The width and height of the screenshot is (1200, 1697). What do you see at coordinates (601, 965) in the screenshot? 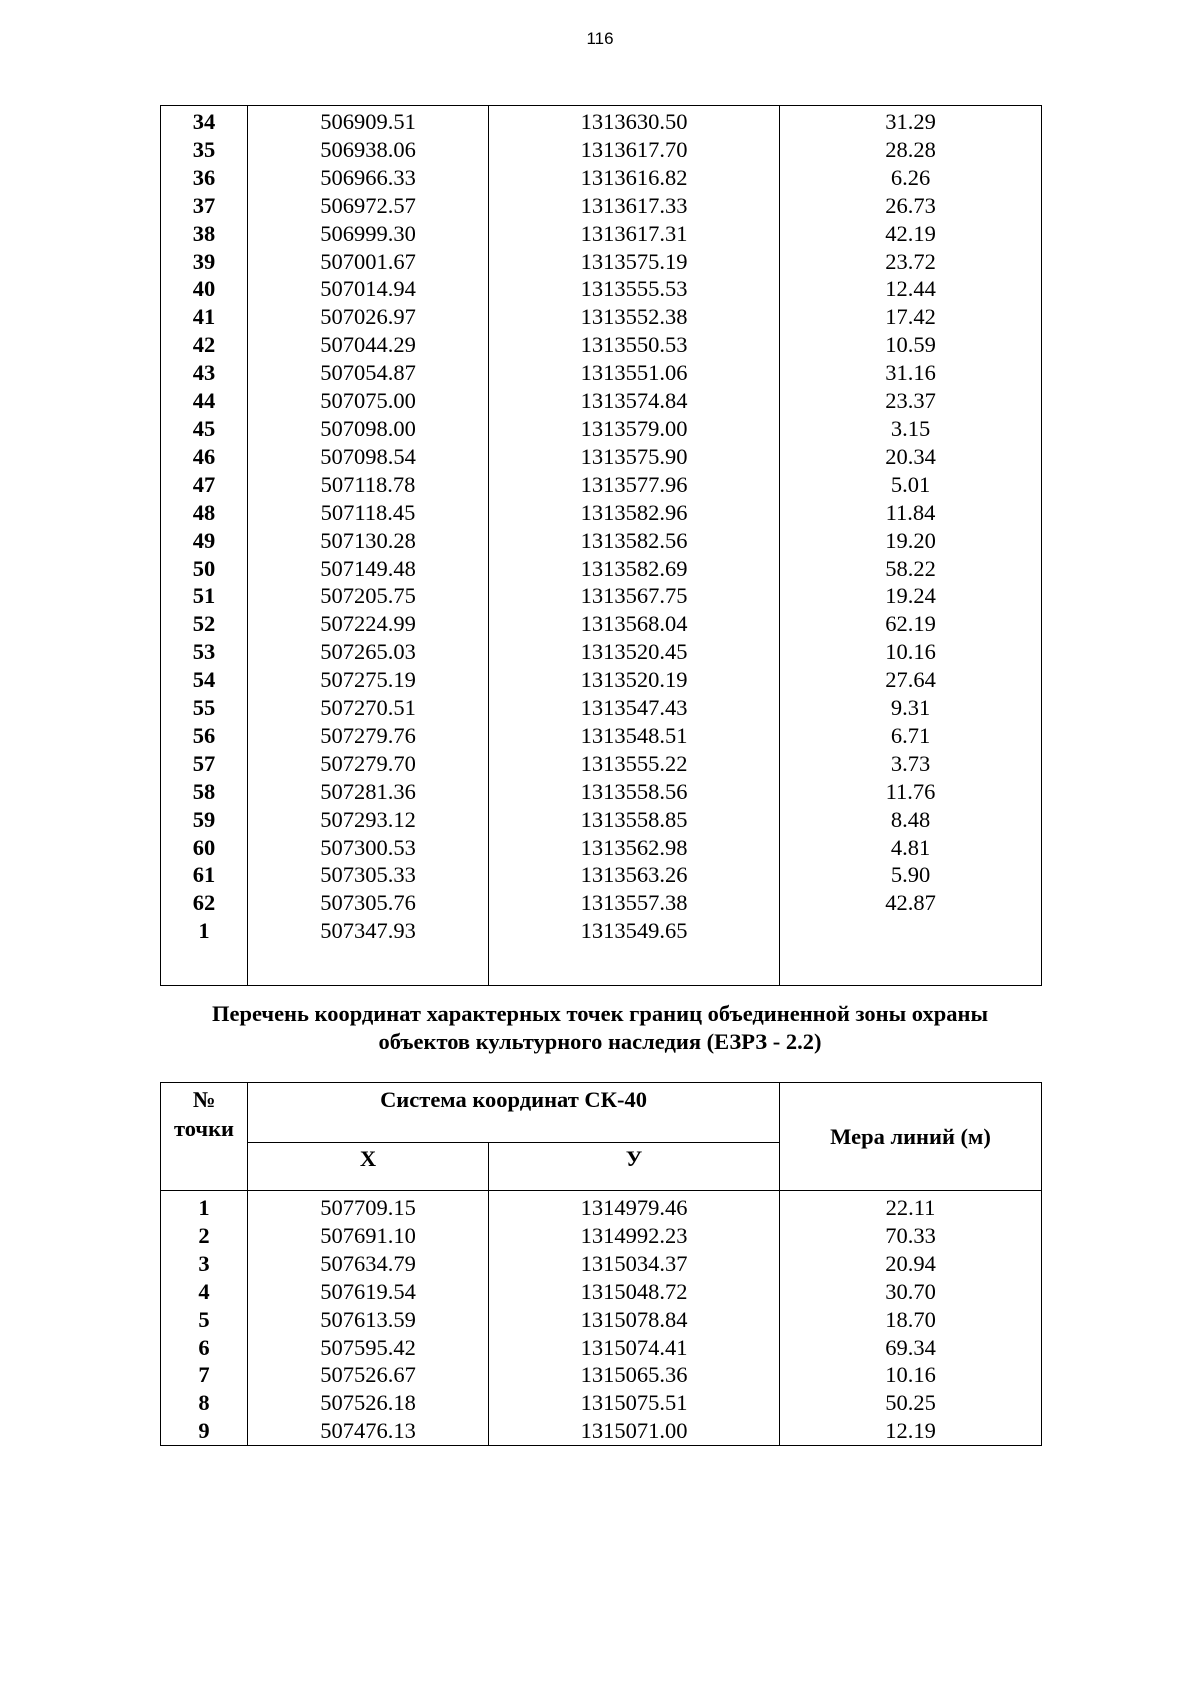
I see `table-spacer-row` at bounding box center [601, 965].